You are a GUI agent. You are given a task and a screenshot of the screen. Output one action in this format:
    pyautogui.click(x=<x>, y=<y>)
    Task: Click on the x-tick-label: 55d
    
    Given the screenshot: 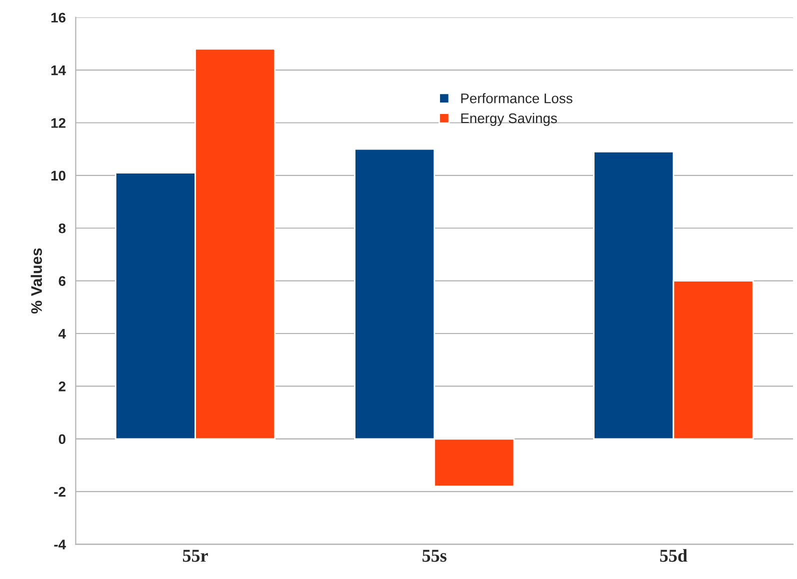 What is the action you would take?
    pyautogui.click(x=674, y=555)
    